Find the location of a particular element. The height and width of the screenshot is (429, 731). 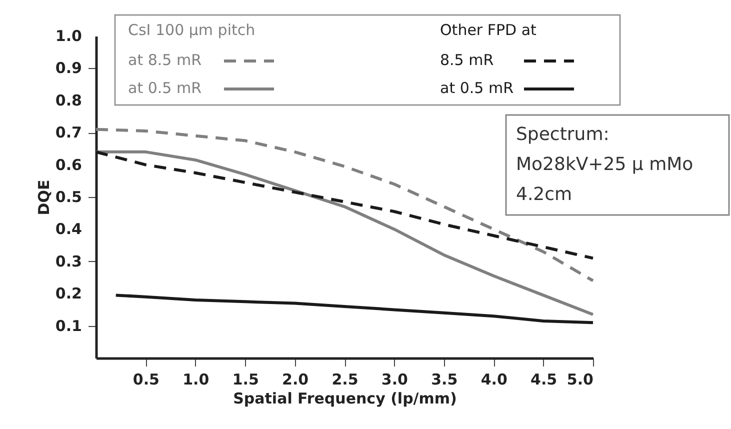

y-tick-label: 0.4 is located at coordinates (68, 229).